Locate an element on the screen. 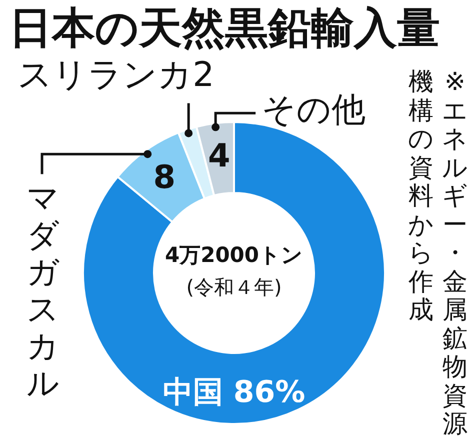  data-label: 4 is located at coordinates (219, 155).